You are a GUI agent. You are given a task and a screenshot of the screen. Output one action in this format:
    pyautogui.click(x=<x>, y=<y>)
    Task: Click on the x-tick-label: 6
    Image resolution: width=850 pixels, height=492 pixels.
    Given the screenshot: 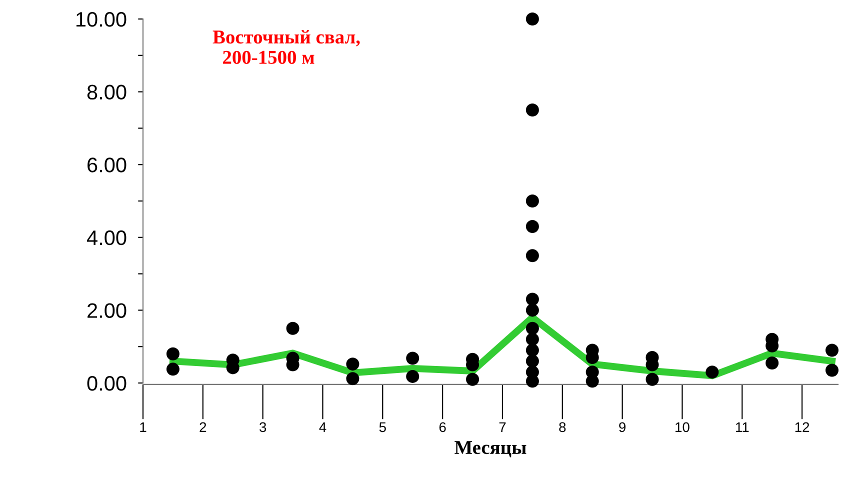 What is the action you would take?
    pyautogui.click(x=442, y=427)
    